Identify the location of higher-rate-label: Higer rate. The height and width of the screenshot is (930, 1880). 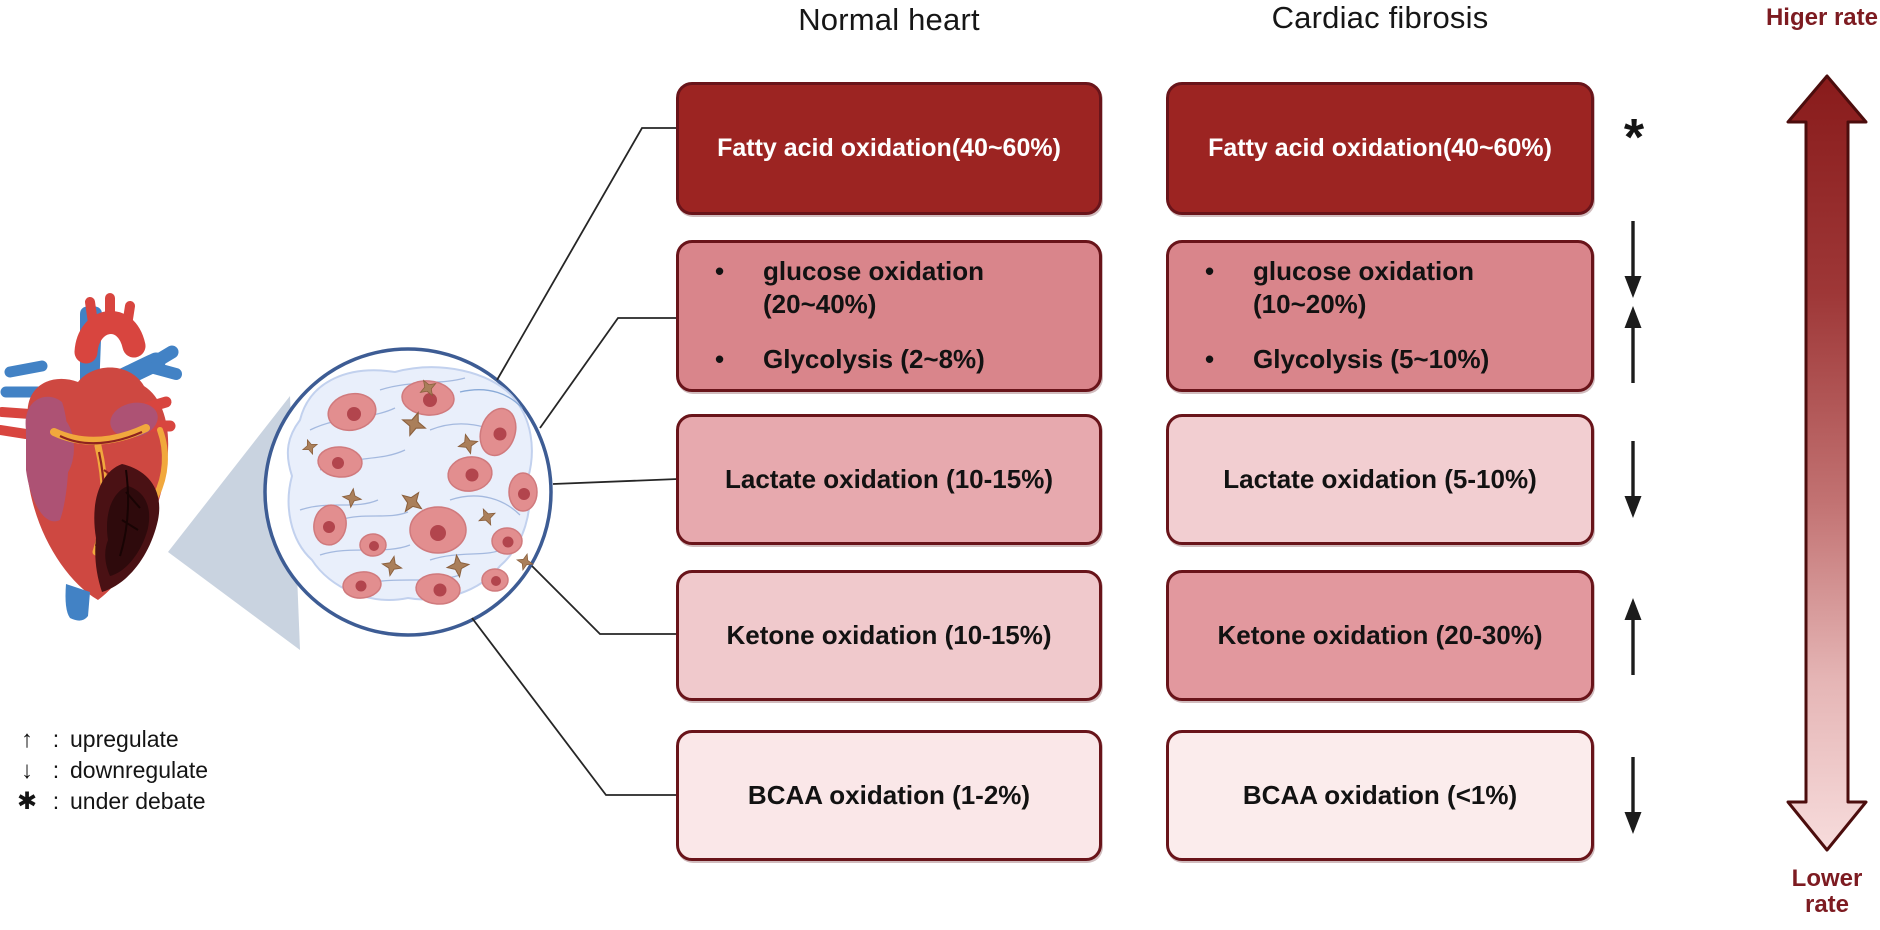
(1821, 17).